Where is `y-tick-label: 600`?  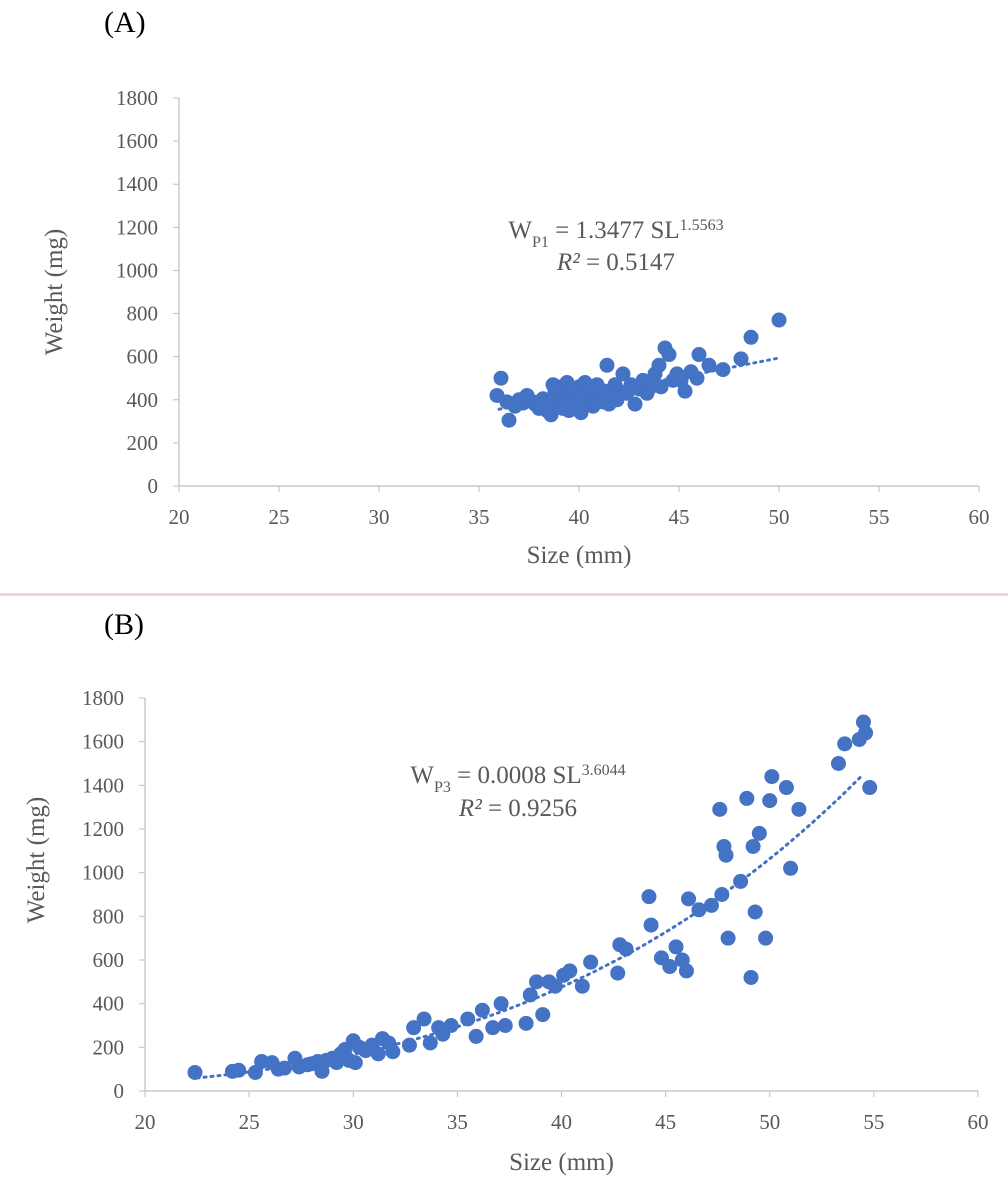 y-tick-label: 600 is located at coordinates (109, 960).